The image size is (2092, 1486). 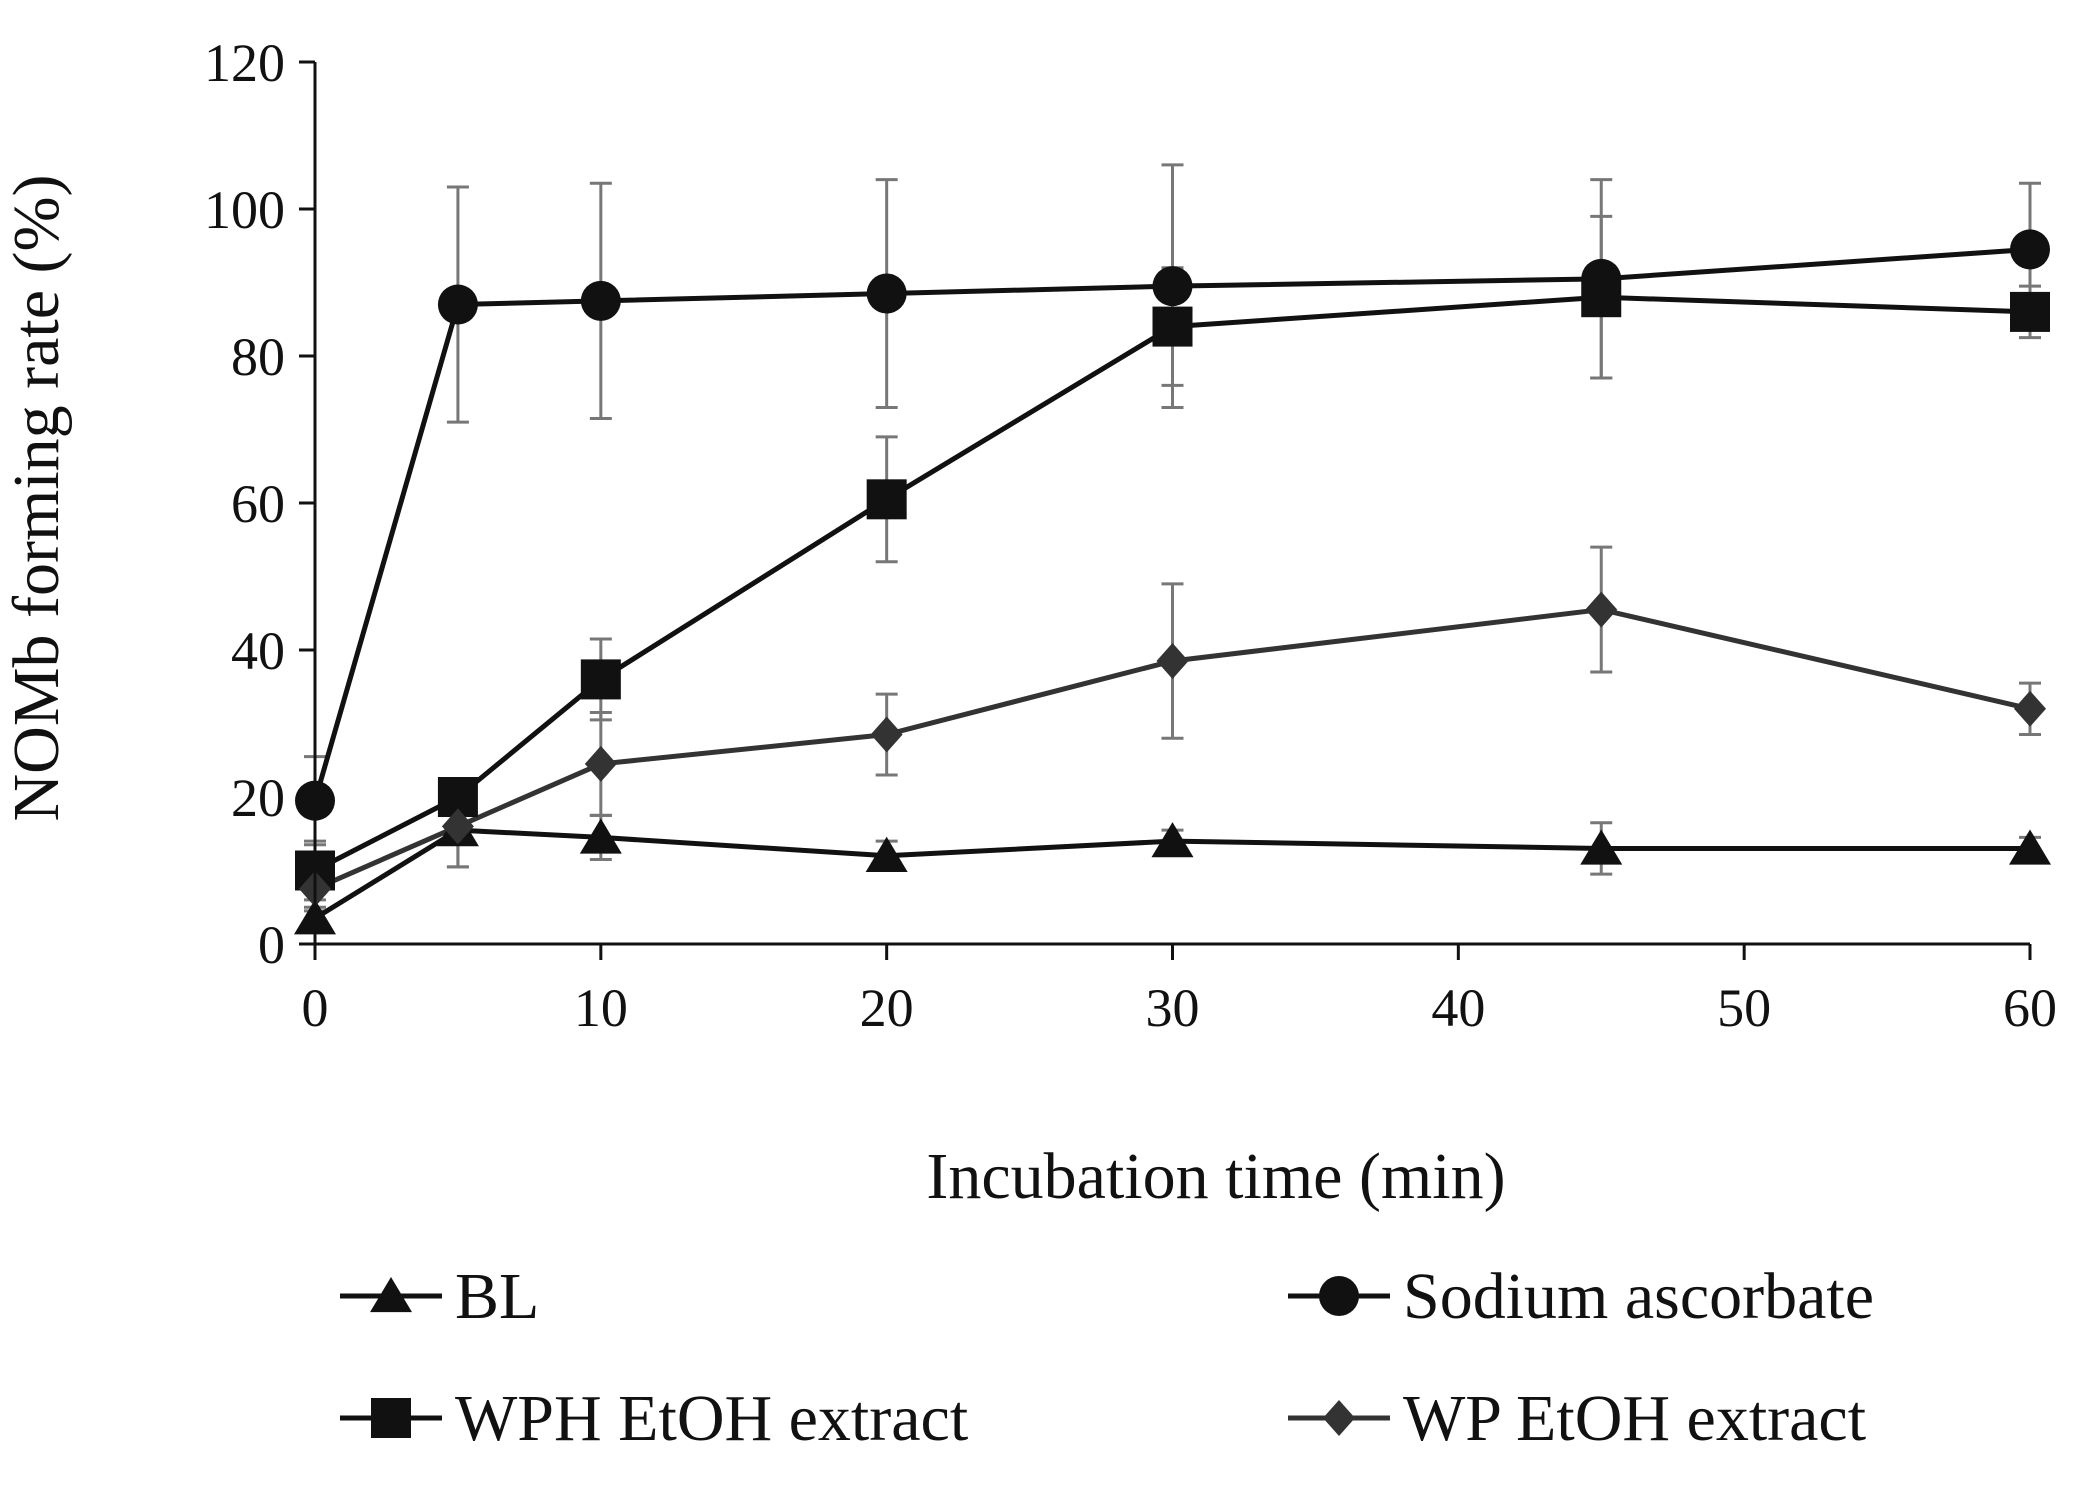 I want to click on x-axis-title: Incubation time (min), so click(x=1215, y=1176).